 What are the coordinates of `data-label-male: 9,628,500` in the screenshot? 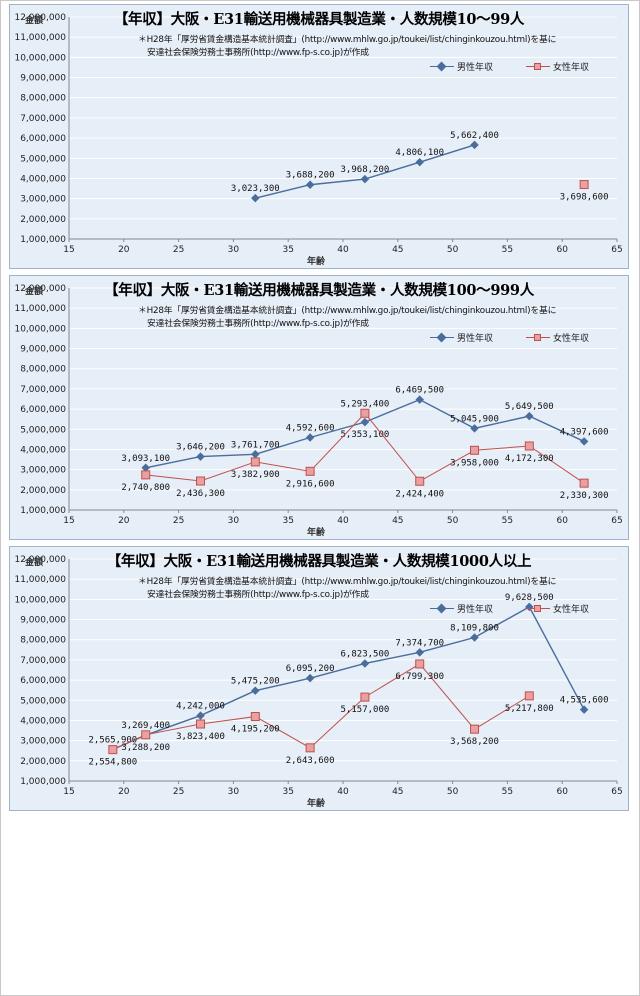 It's located at (529, 598).